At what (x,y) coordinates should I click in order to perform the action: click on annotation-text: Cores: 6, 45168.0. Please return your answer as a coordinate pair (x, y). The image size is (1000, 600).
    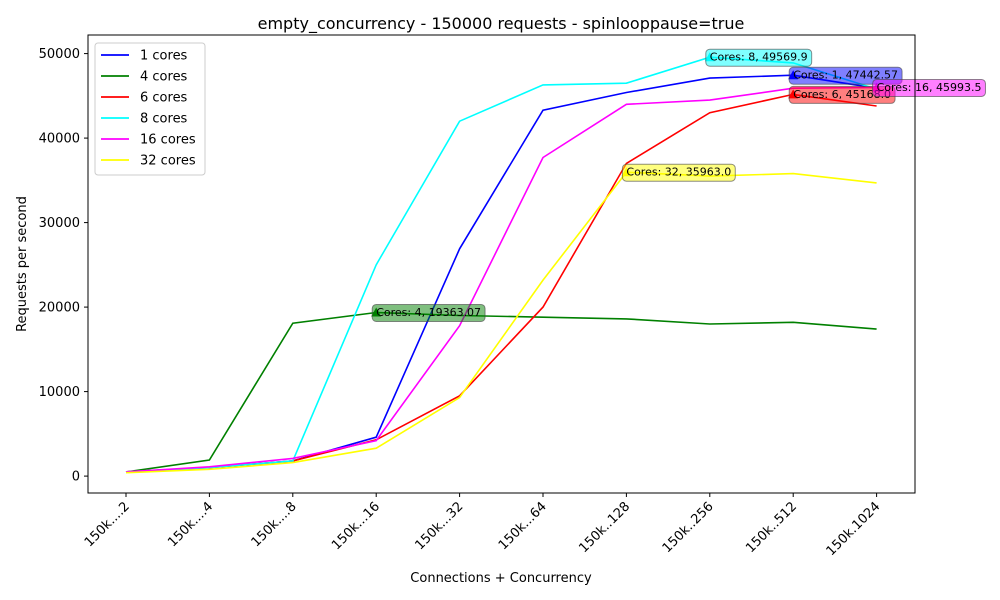
    Looking at the image, I should click on (842, 94).